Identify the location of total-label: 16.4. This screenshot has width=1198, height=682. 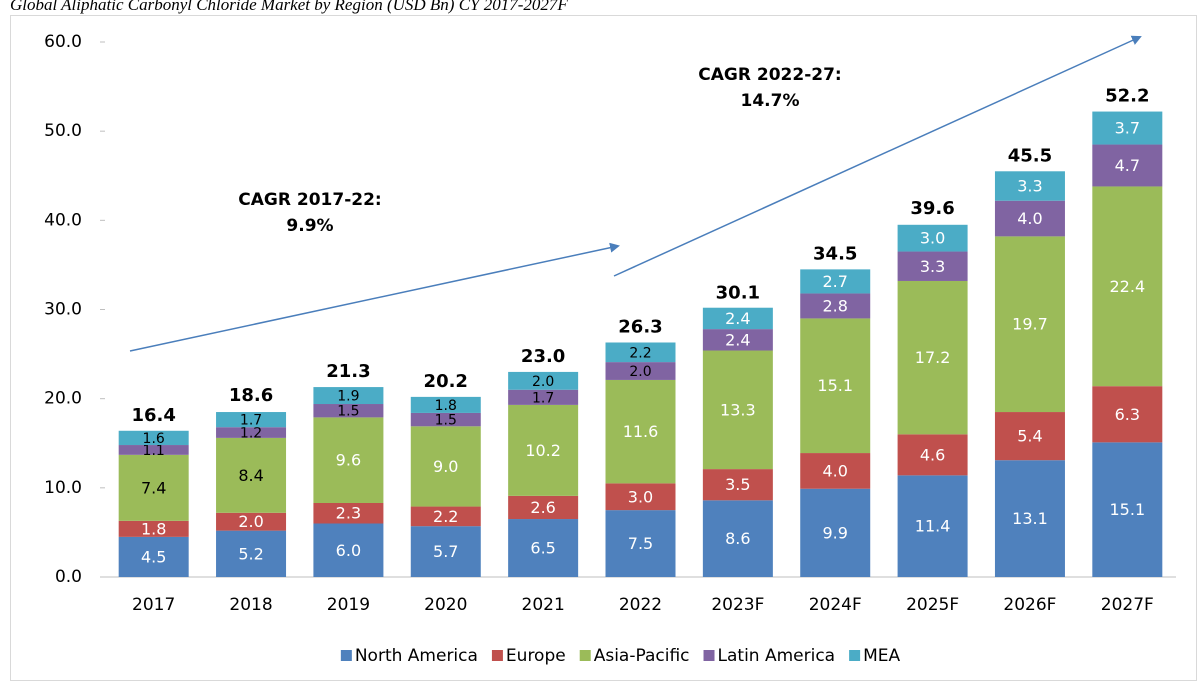
(153, 415).